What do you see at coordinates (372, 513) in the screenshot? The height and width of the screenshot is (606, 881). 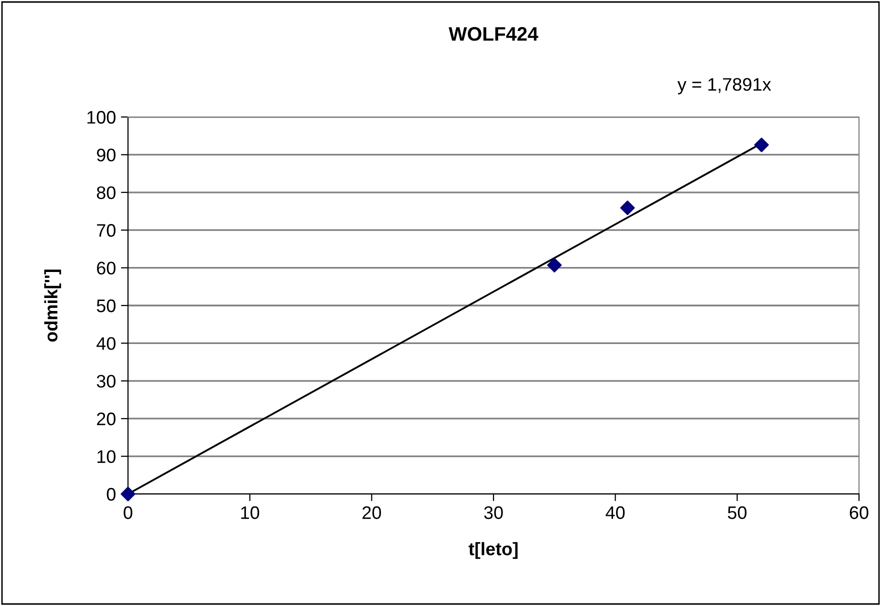 I see `x-tick-label: 20` at bounding box center [372, 513].